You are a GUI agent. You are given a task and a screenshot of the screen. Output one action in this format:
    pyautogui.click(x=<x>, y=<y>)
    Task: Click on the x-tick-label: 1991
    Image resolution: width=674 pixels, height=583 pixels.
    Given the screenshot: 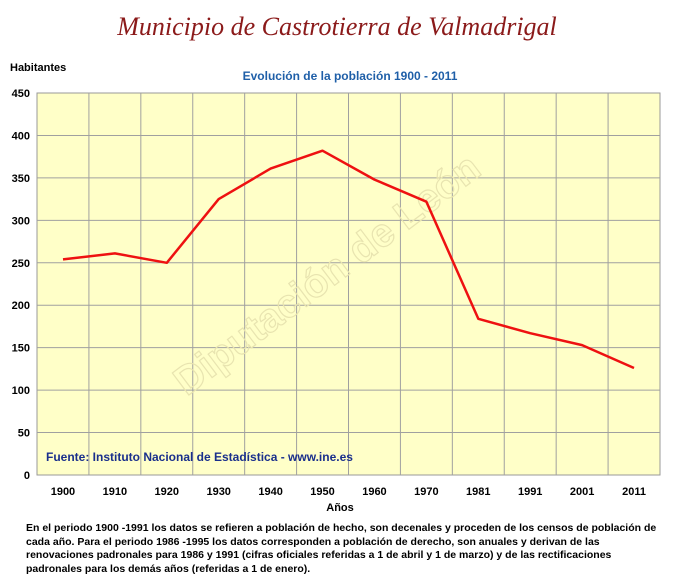 What is the action you would take?
    pyautogui.click(x=530, y=492)
    